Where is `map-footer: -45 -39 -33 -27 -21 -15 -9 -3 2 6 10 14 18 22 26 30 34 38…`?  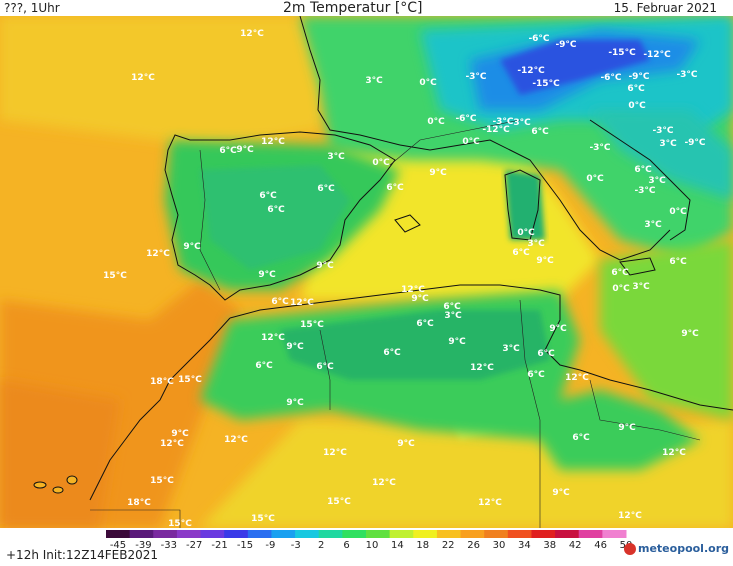
map-footer: -45 -39 -33 -27 -21 -15 -9 -3 2 6 10 14 18 22 26 30 34 38… is located at coordinates (366, 547).